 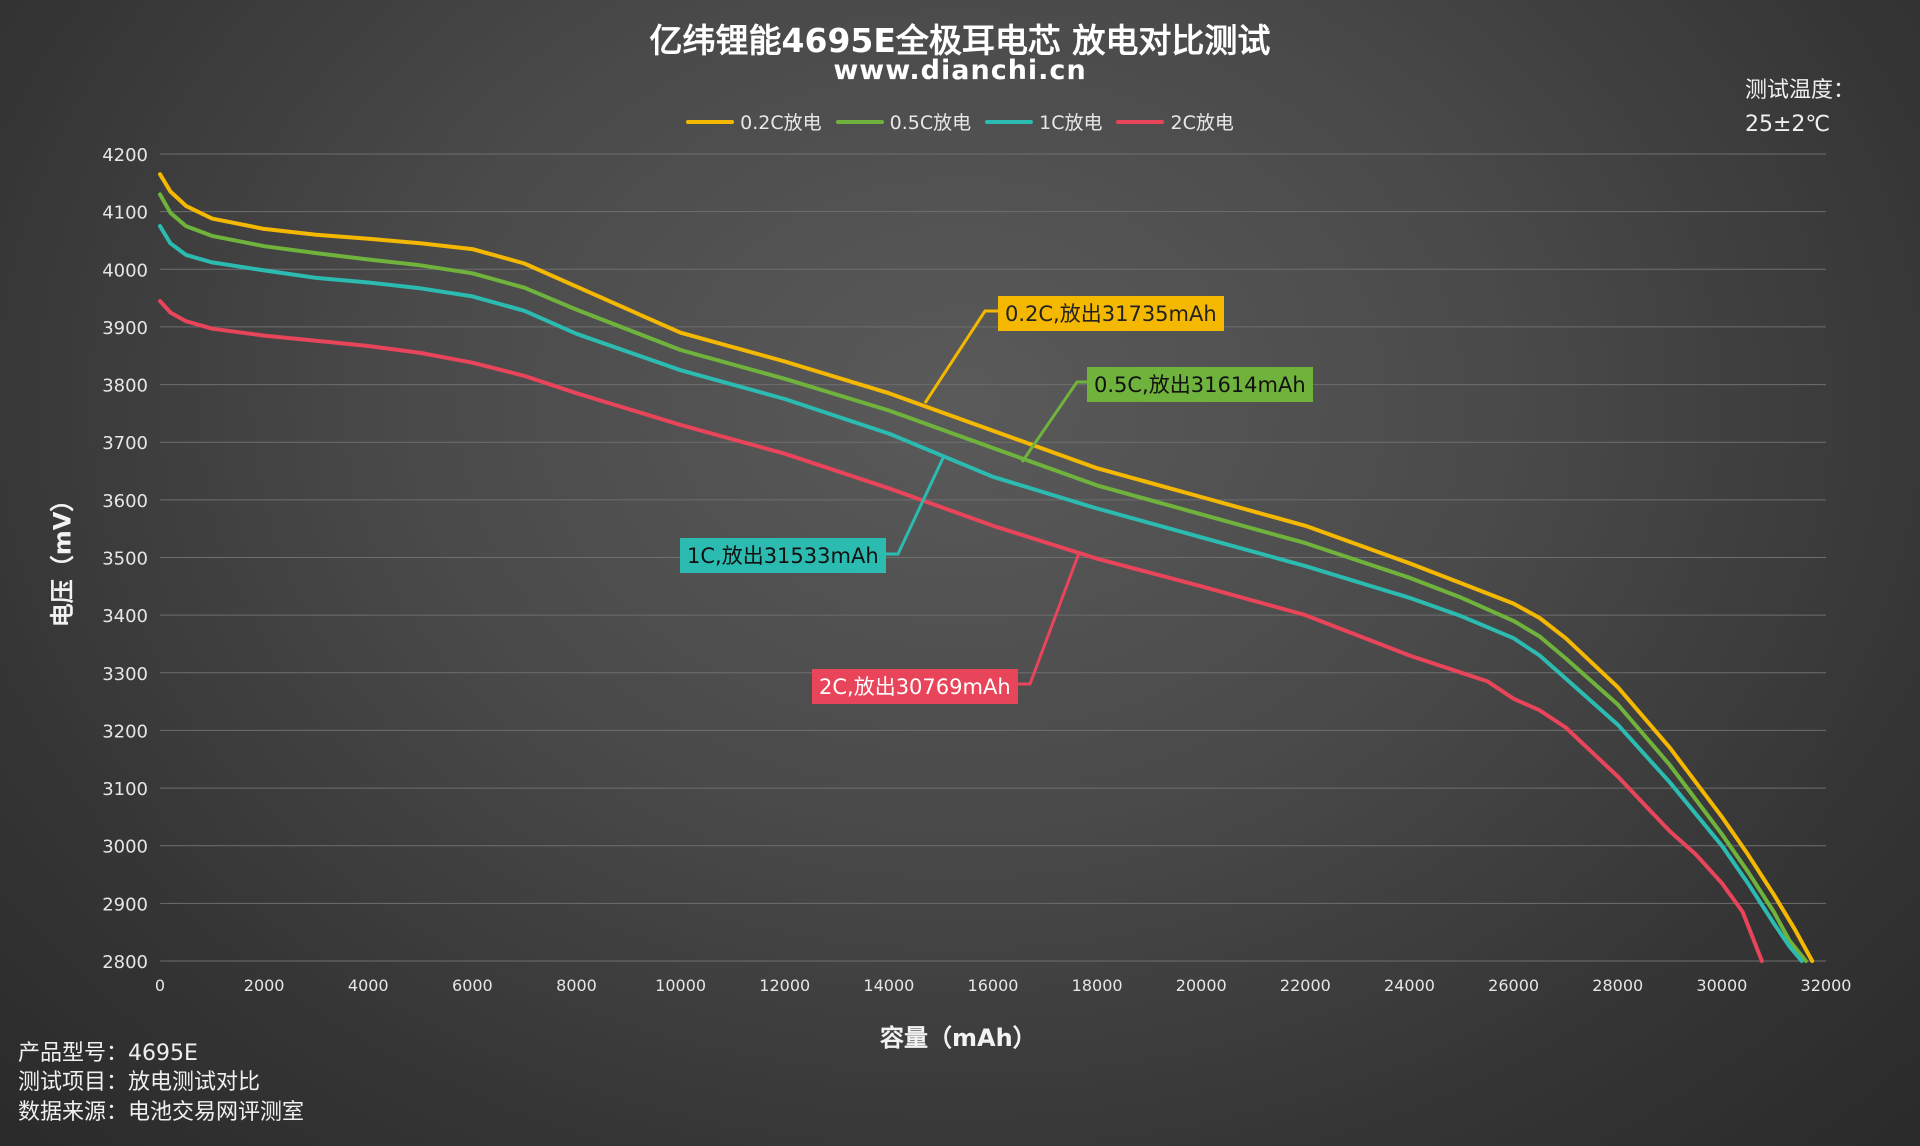 I want to click on test-temperature: 测试温度： 25±2℃, so click(x=1800, y=108).